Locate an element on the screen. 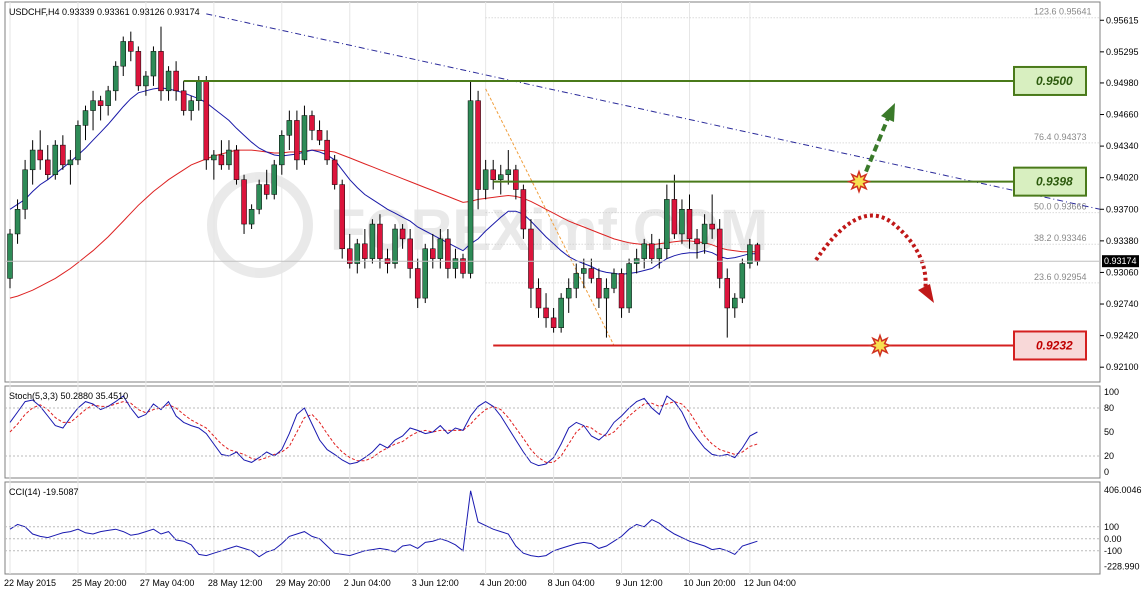 The image size is (1142, 593). price-tick-label: 0.95615 is located at coordinates (1122, 20).